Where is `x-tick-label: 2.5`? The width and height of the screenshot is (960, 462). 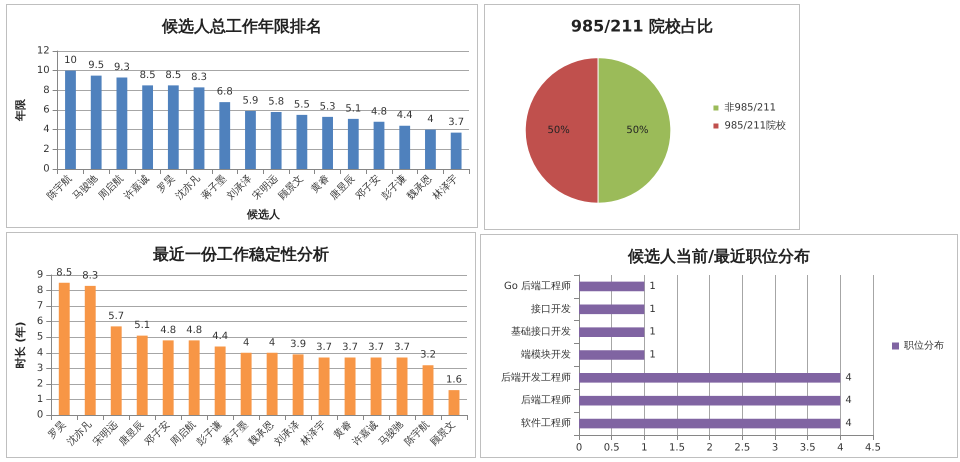
x-tick-label: 2.5 is located at coordinates (742, 448).